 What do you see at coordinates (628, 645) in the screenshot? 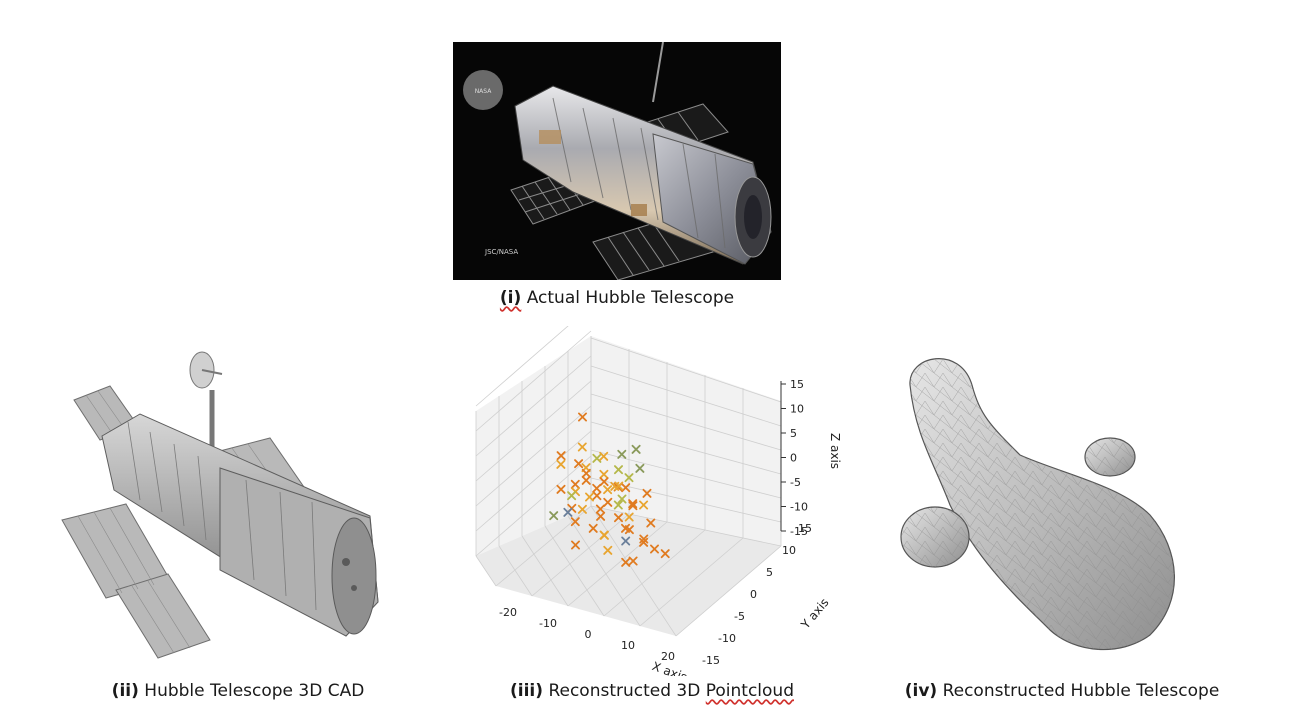
I see `x-tick-label: 10` at bounding box center [628, 645].